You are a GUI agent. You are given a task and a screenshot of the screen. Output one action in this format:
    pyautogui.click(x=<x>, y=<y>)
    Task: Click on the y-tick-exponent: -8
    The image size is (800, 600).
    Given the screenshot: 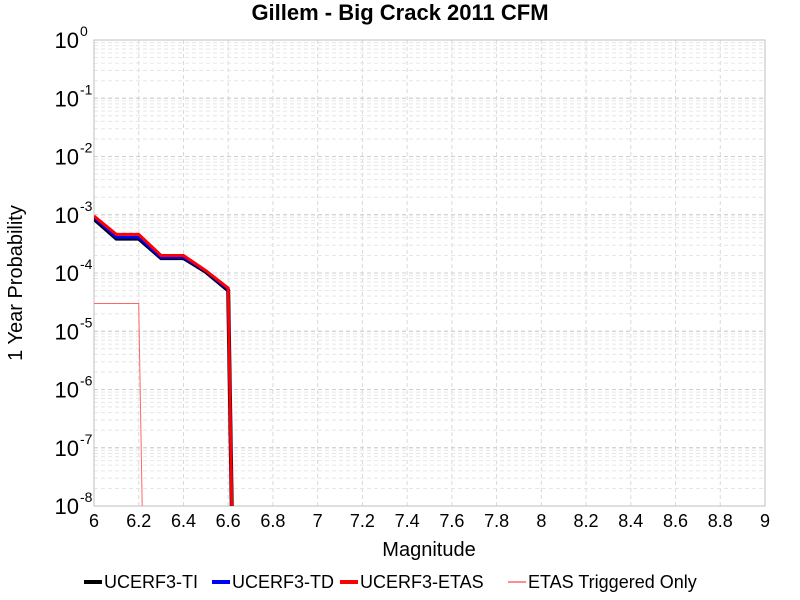 What is the action you would take?
    pyautogui.click(x=86, y=497)
    